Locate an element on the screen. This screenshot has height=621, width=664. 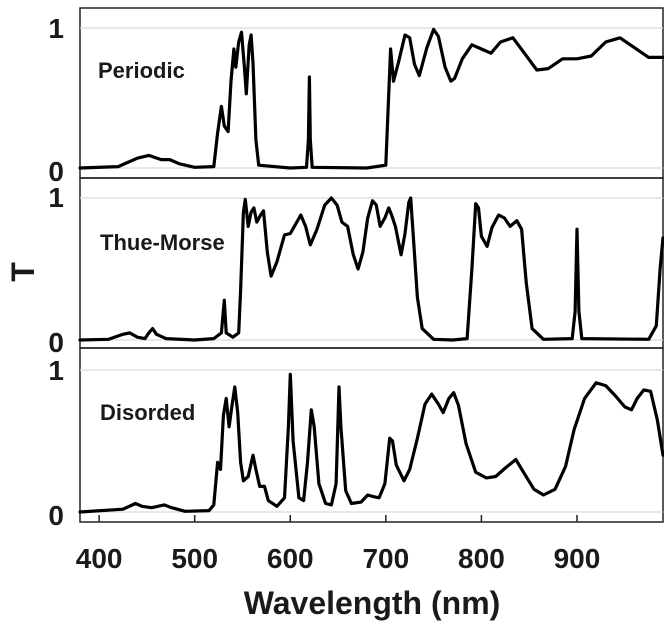
panel-label-thue-morse: Thue-Morse is located at coordinates (162, 242).